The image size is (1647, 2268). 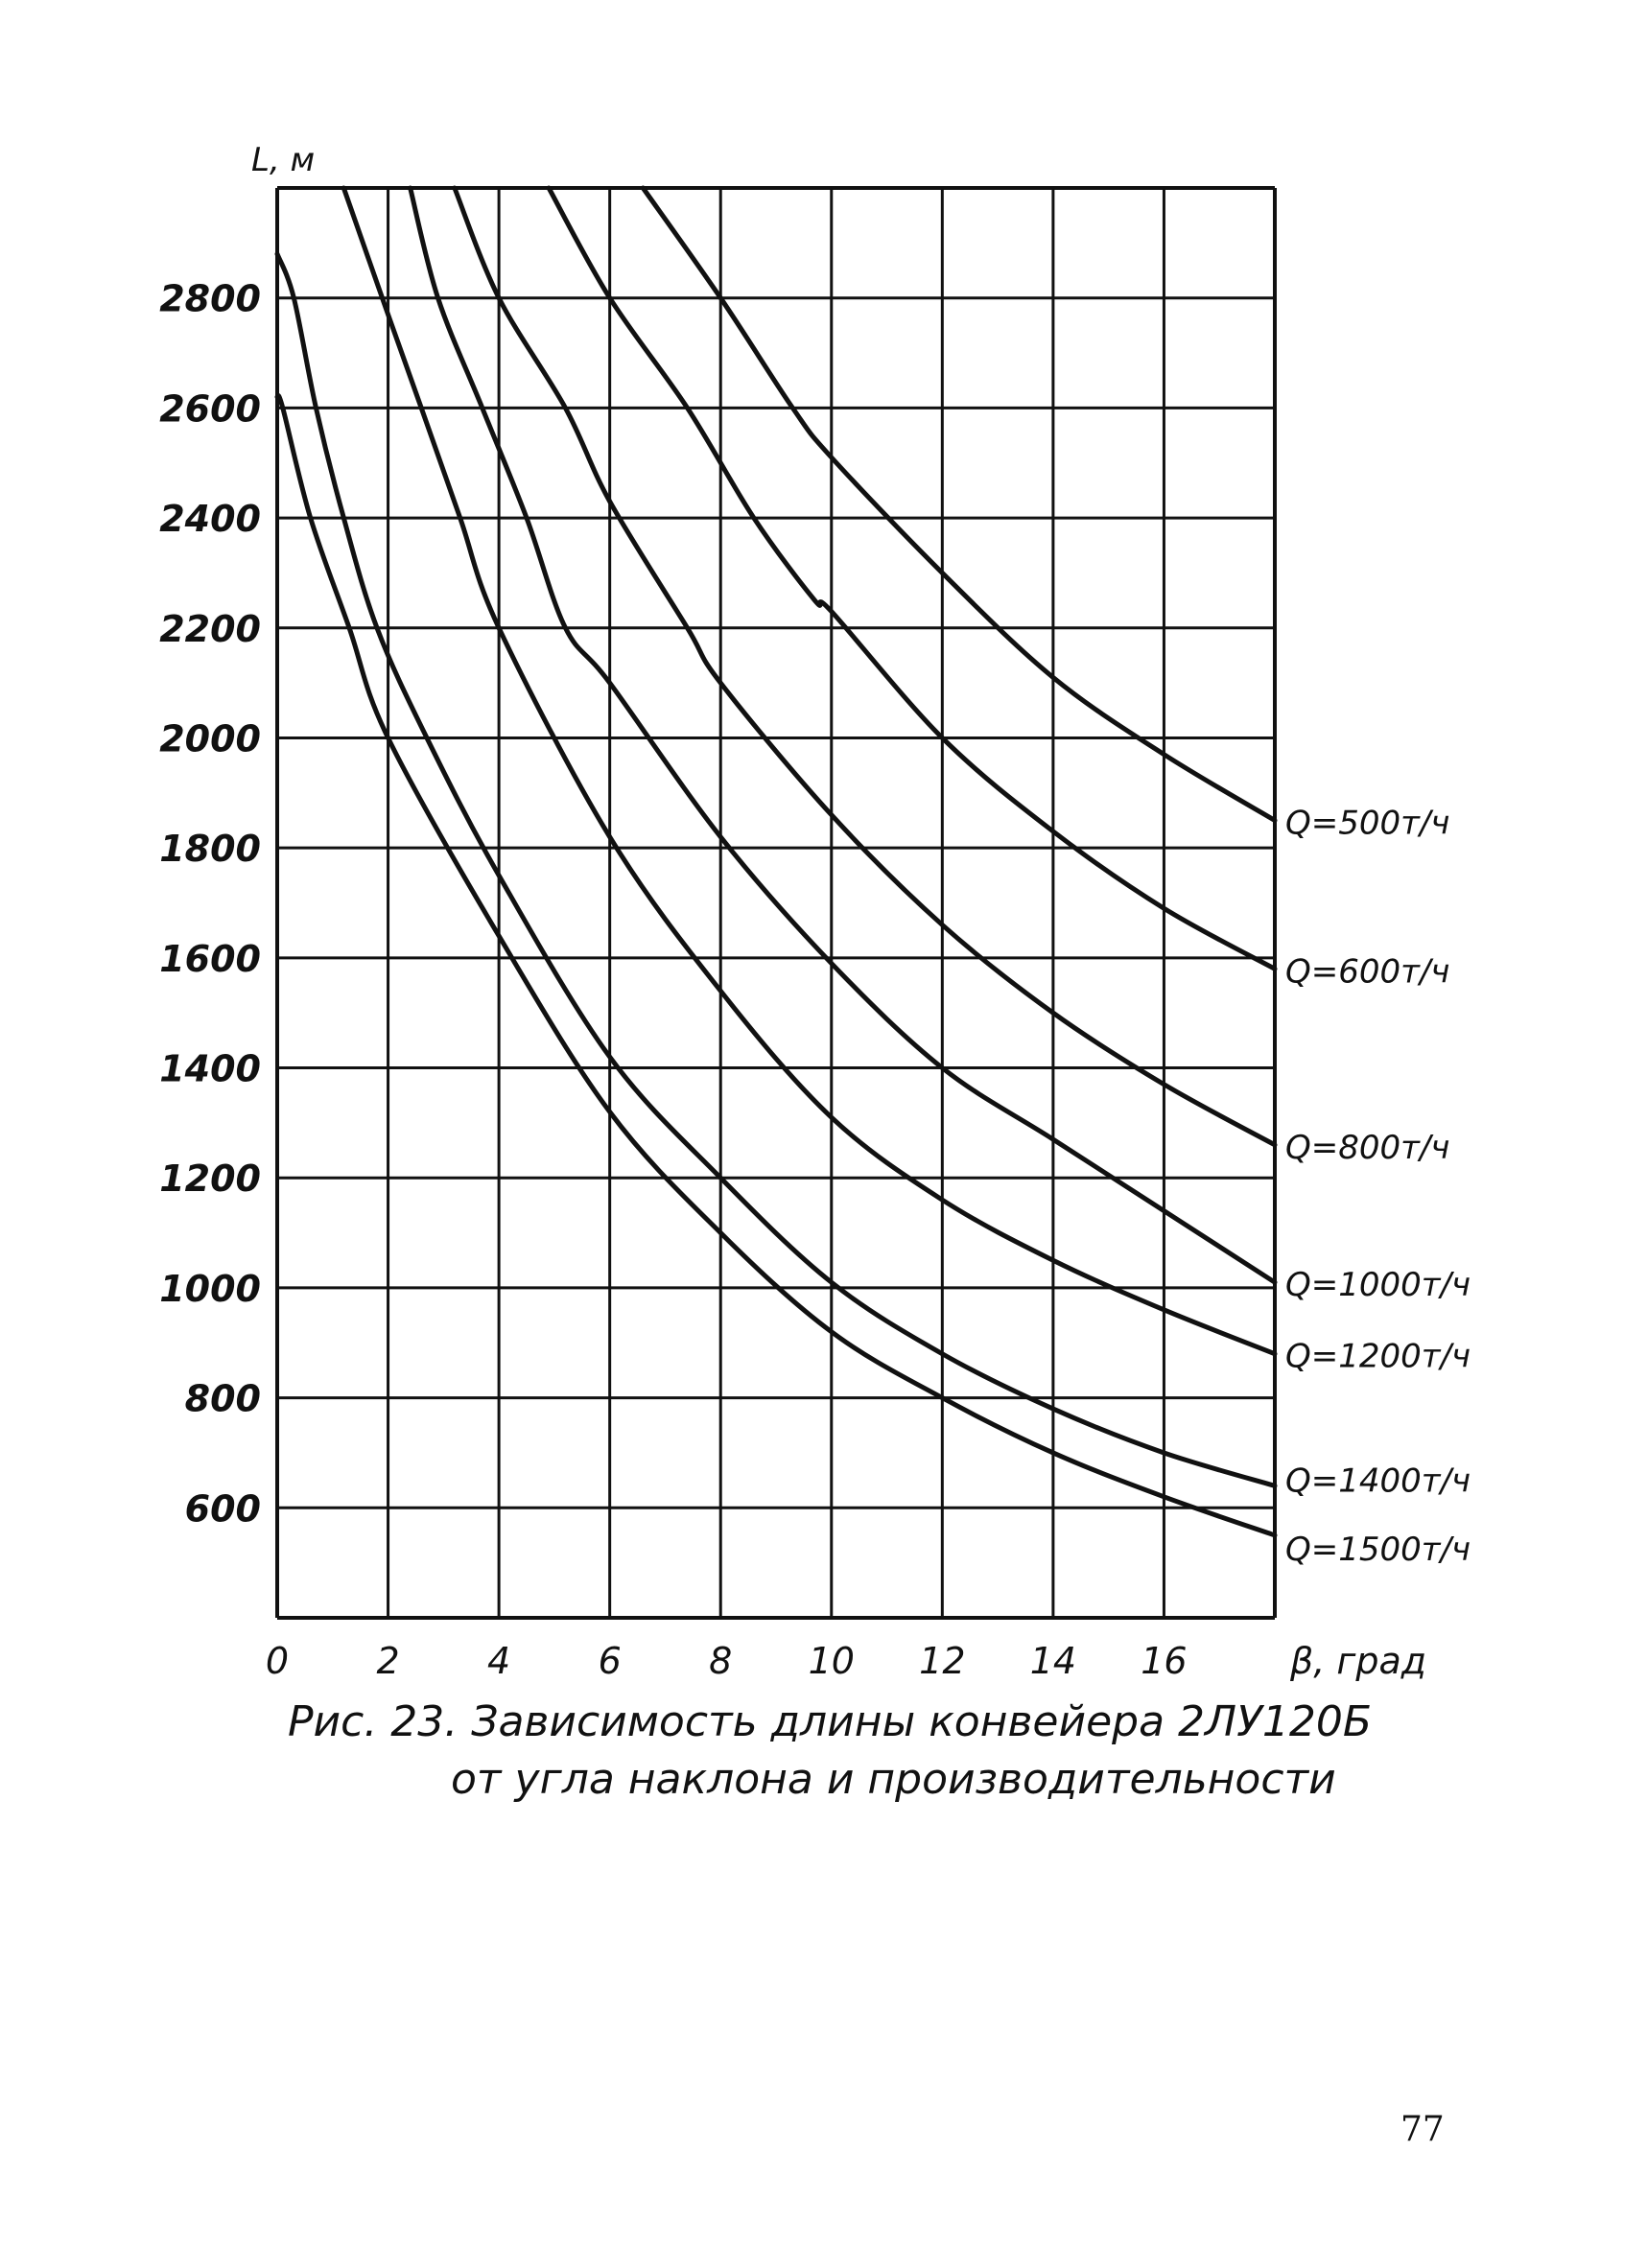 What do you see at coordinates (283, 160) in the screenshot?
I see `y-axis-label: L, м` at bounding box center [283, 160].